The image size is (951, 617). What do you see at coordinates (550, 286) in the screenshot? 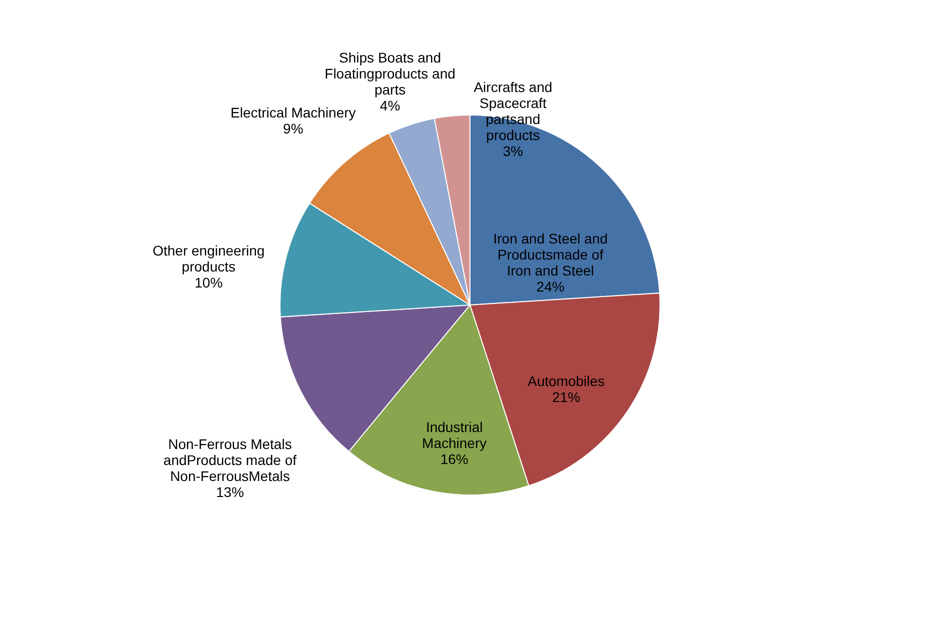
I see `data-label: 24%` at bounding box center [550, 286].